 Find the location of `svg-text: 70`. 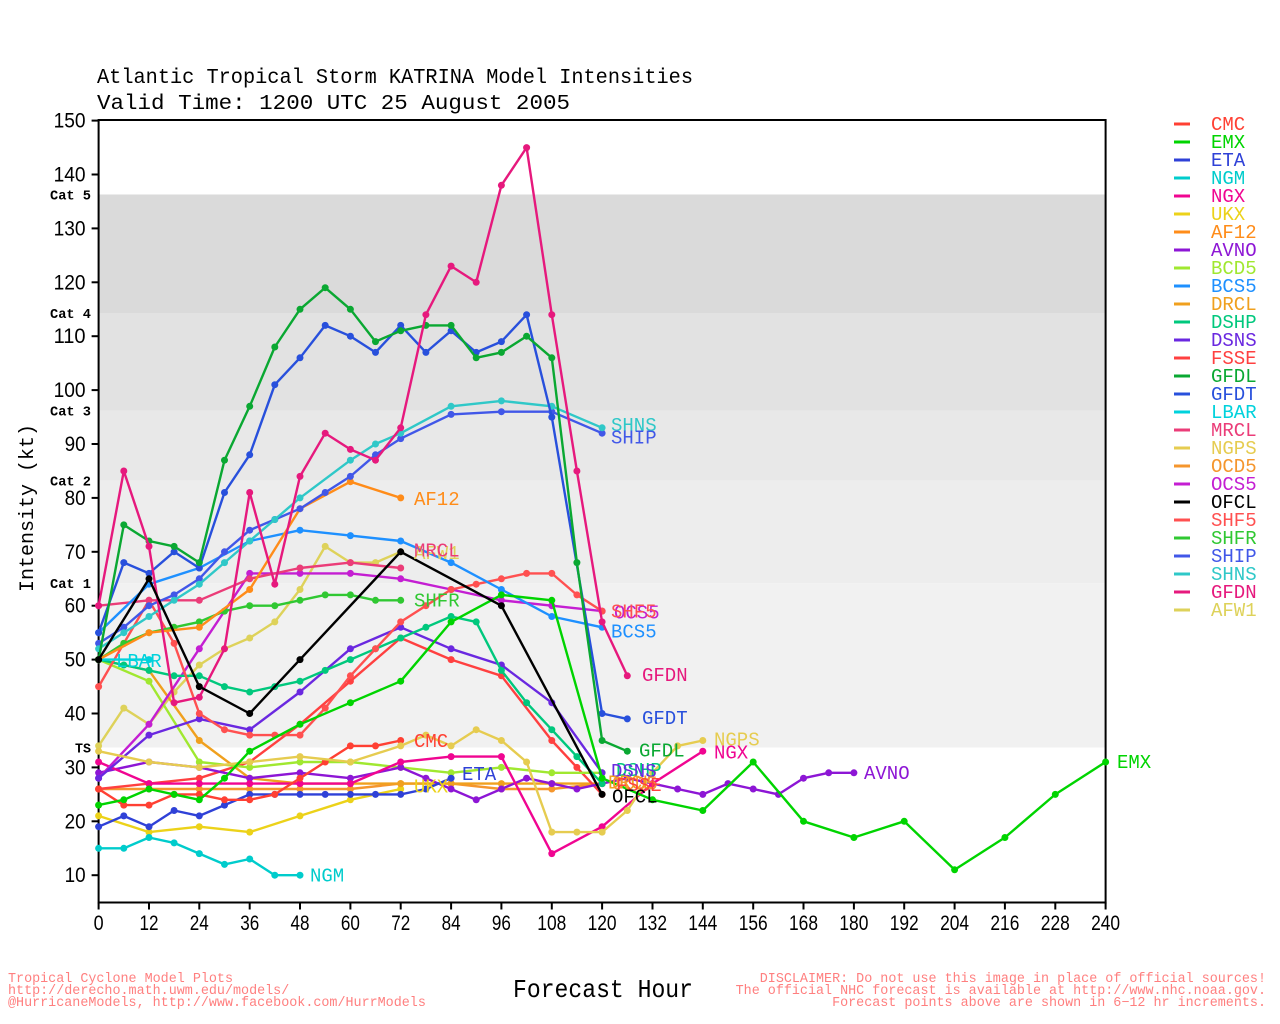

svg-text: 70 is located at coordinates (75, 552).